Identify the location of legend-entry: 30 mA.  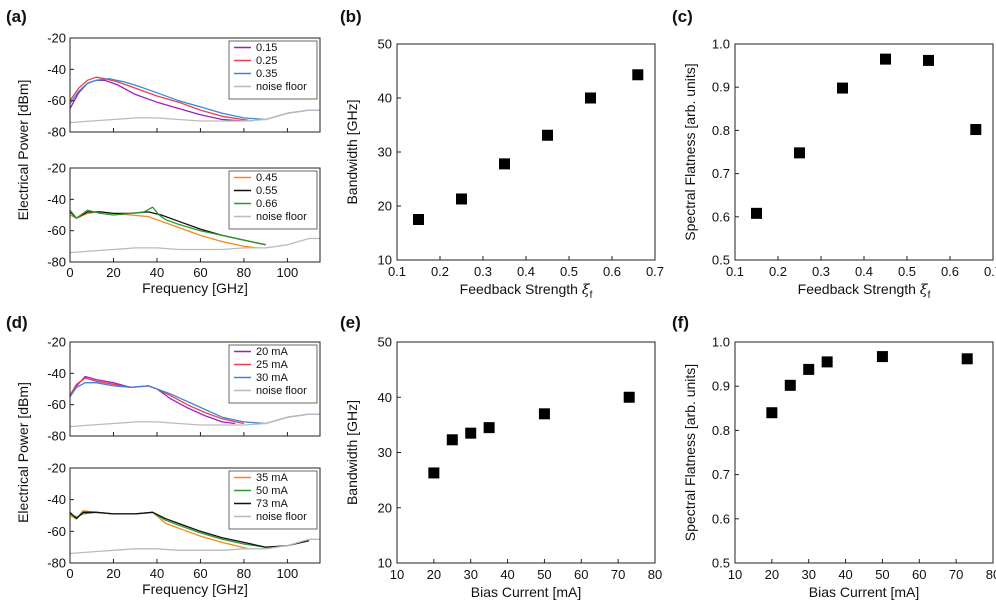
(272, 378).